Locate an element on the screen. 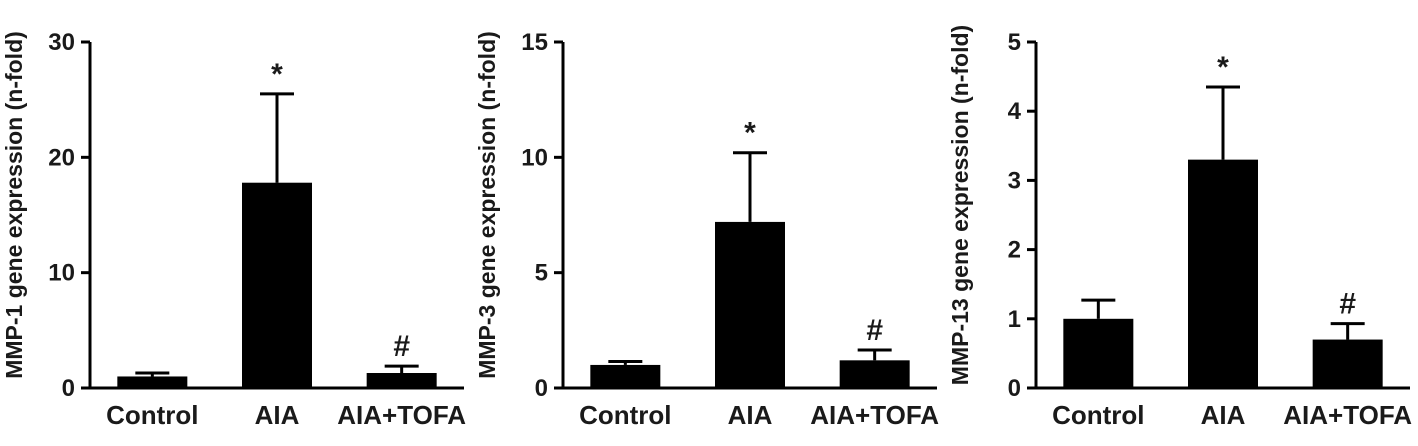  y-tick-label: 2 is located at coordinates (1014, 250).